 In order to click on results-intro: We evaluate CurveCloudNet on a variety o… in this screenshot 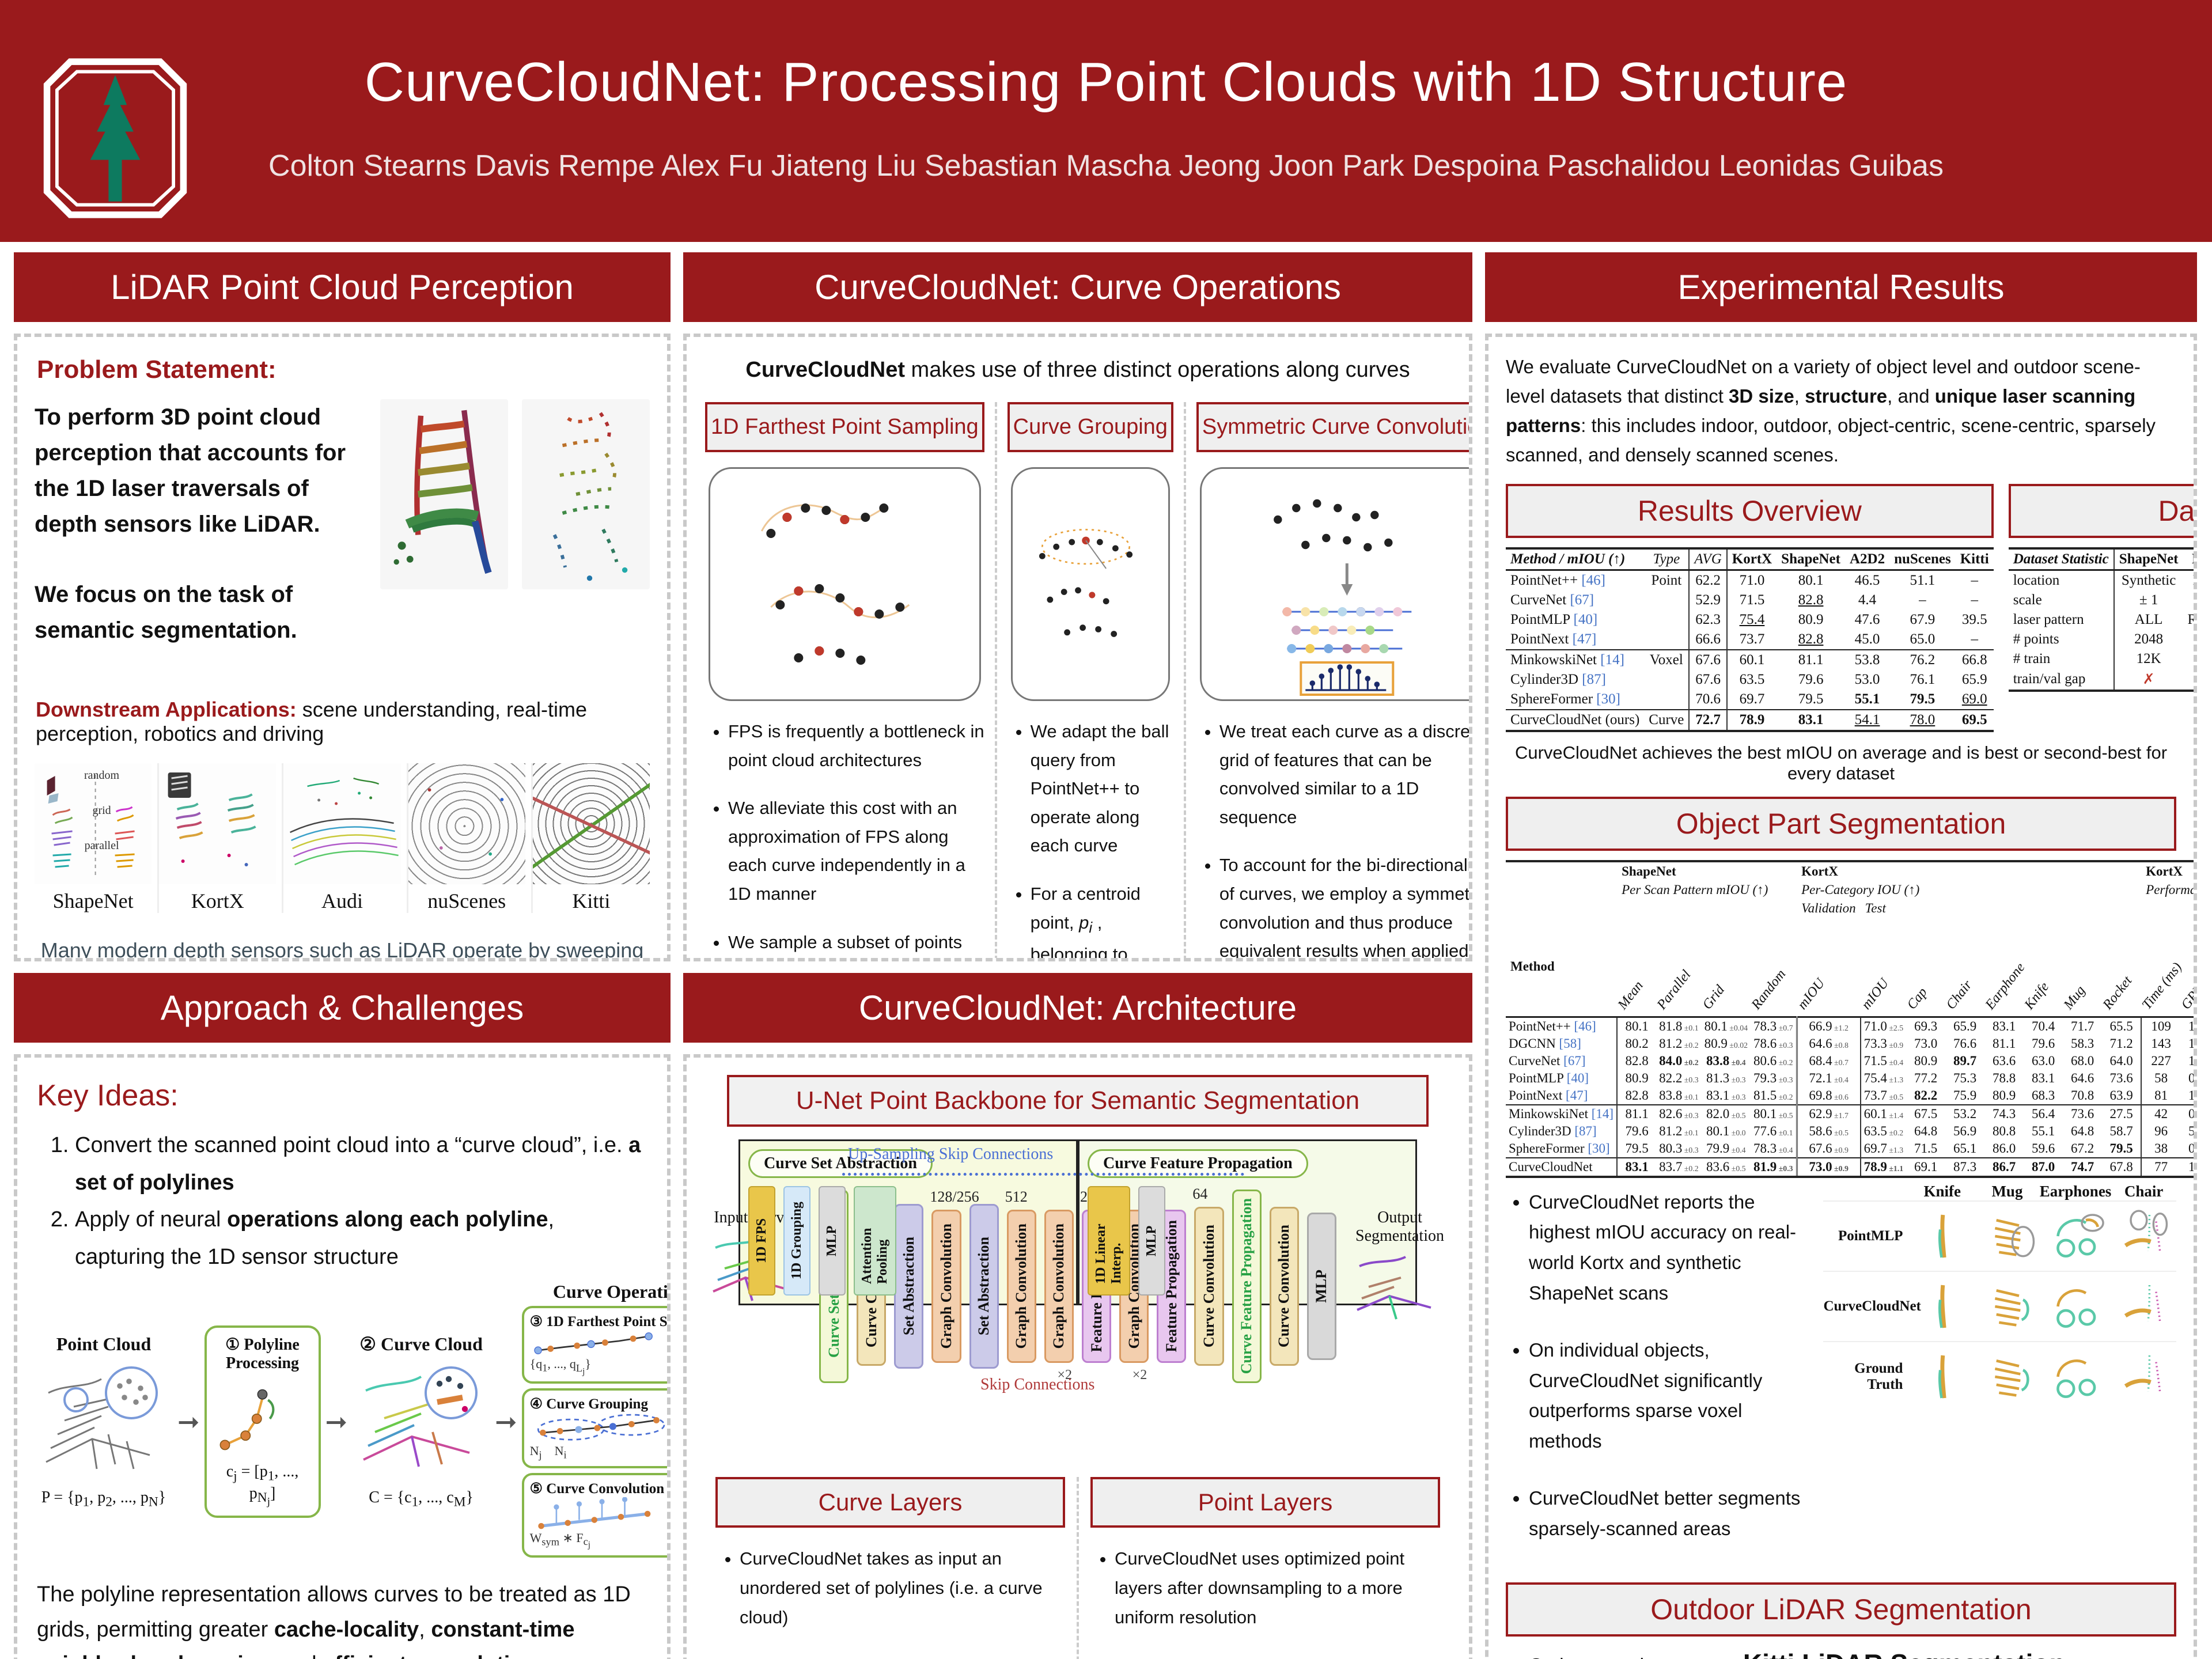, I will do `click(1831, 411)`.